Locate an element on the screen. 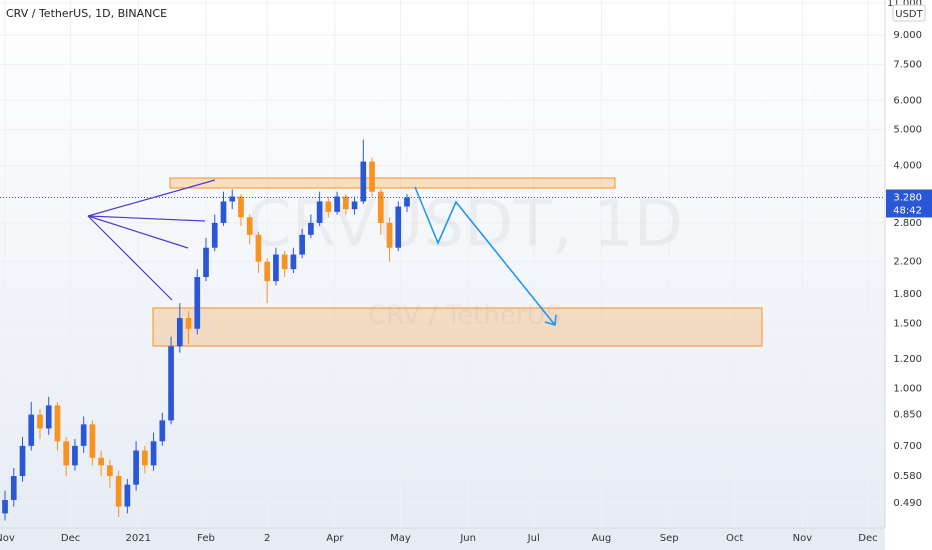 The height and width of the screenshot is (550, 932). y-tick-label: 0.700 is located at coordinates (907, 446).